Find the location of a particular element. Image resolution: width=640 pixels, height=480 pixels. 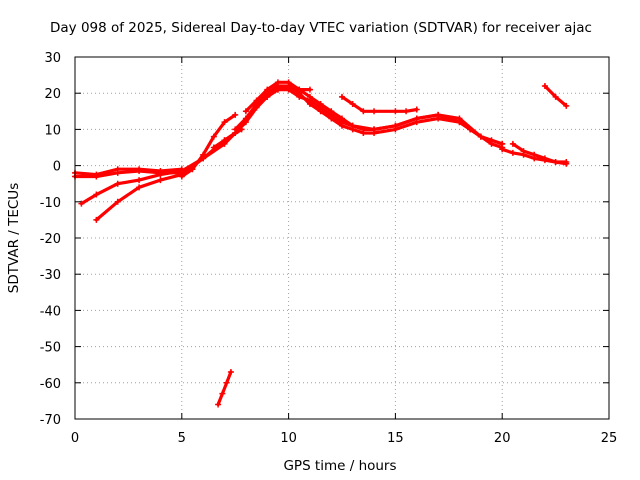

x-tick-label: 15 is located at coordinates (395, 438).